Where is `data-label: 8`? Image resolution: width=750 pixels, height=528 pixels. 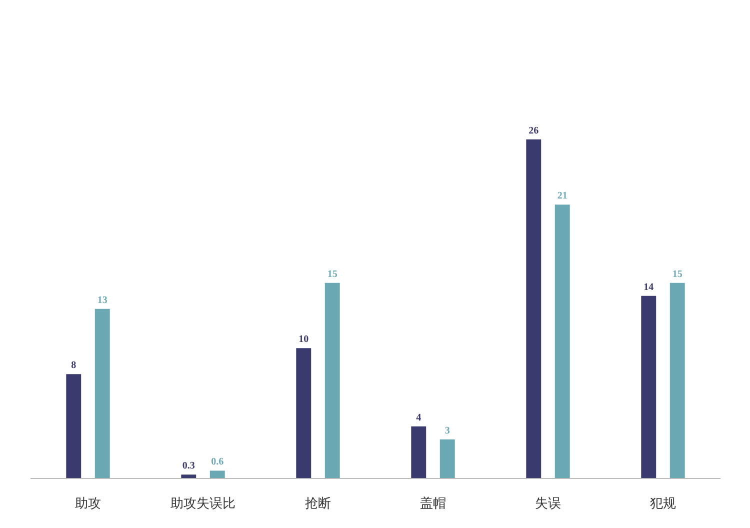
data-label: 8 is located at coordinates (73, 366).